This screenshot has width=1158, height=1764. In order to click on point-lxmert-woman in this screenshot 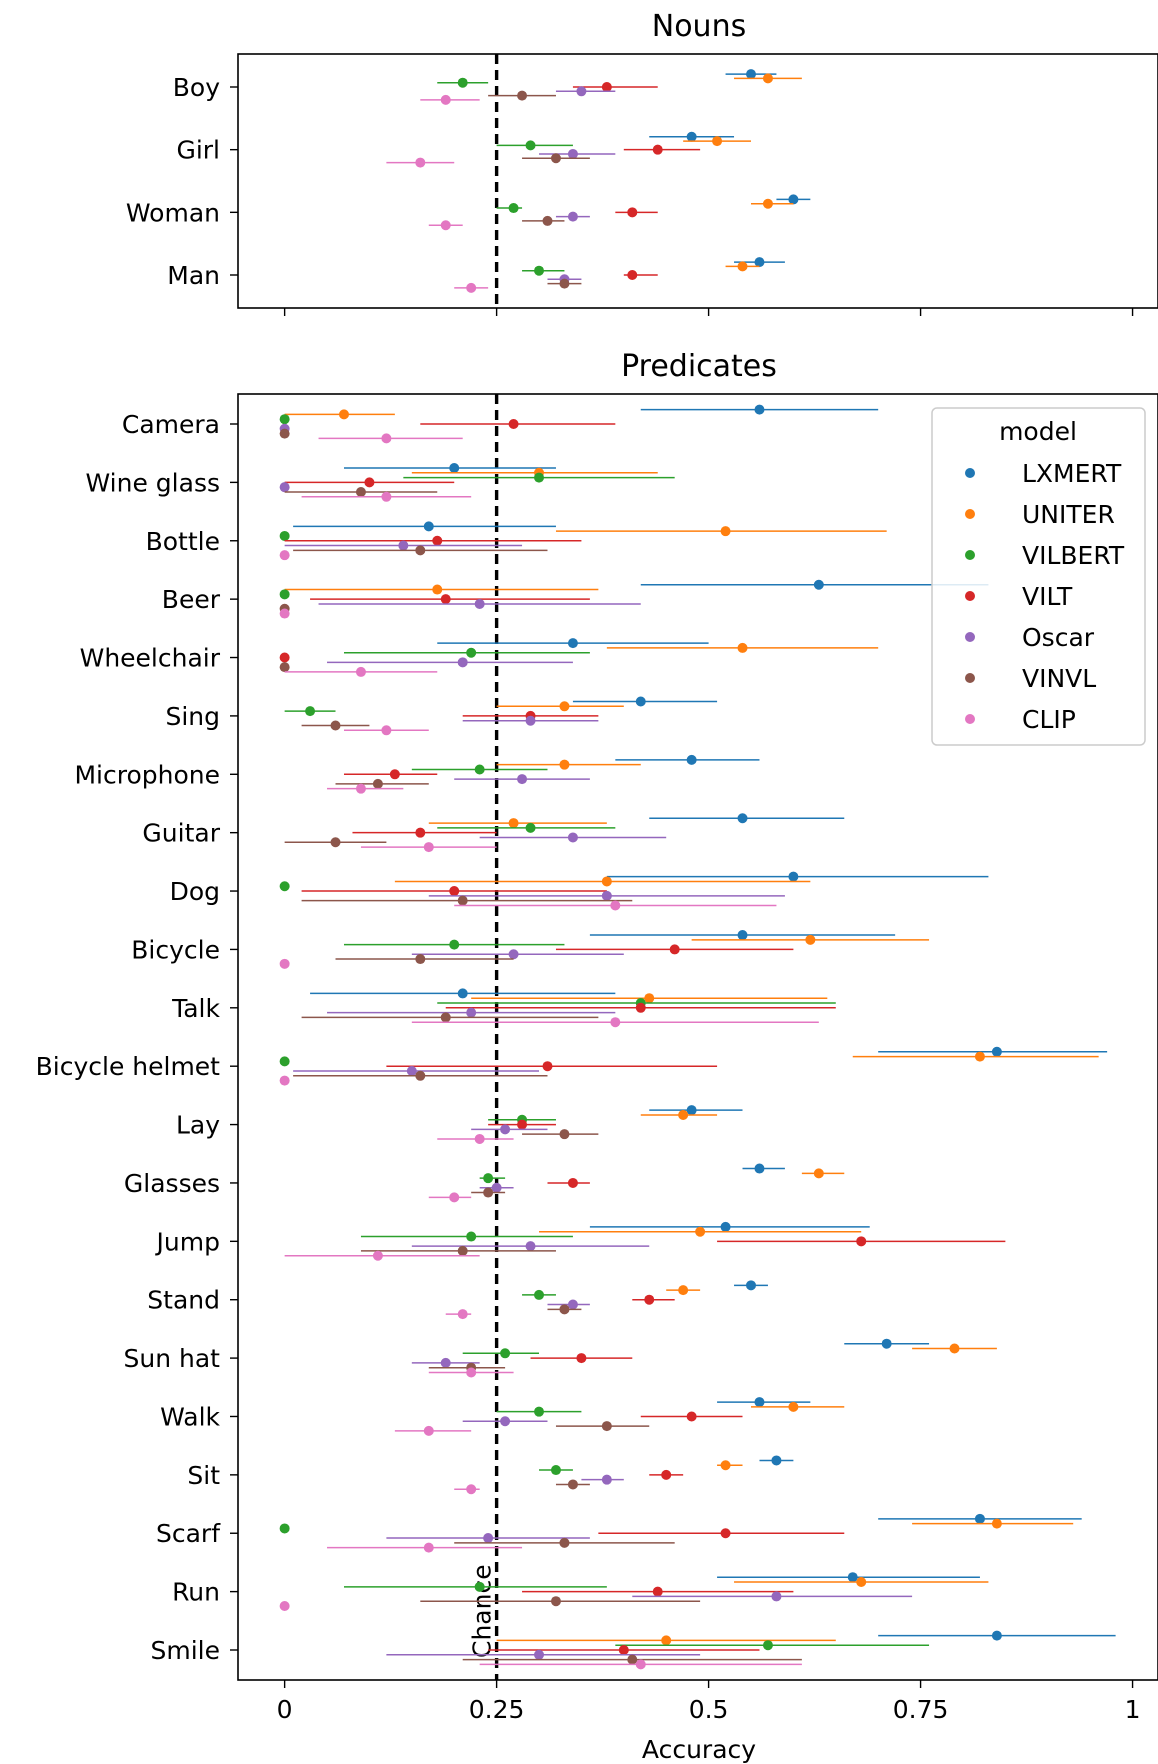, I will do `click(793, 199)`.